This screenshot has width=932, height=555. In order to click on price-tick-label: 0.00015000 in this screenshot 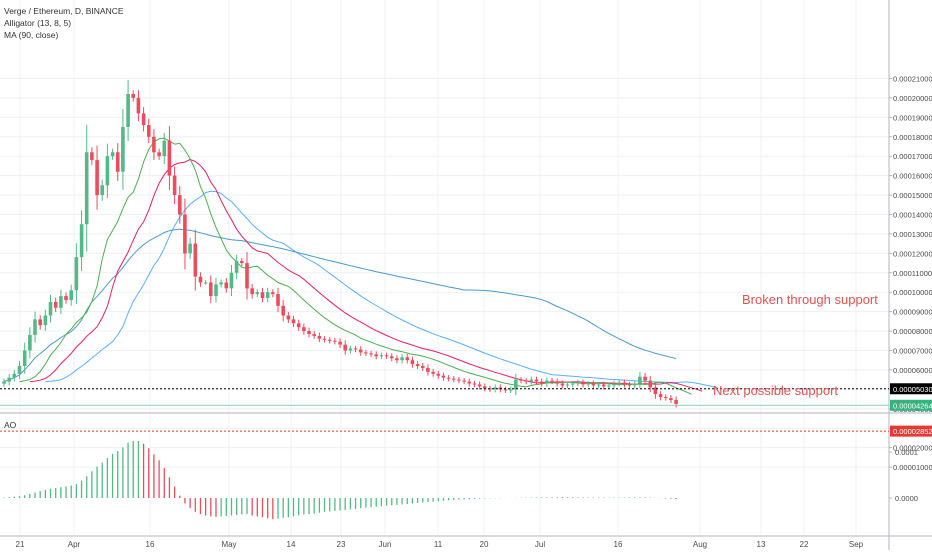, I will do `click(912, 195)`.